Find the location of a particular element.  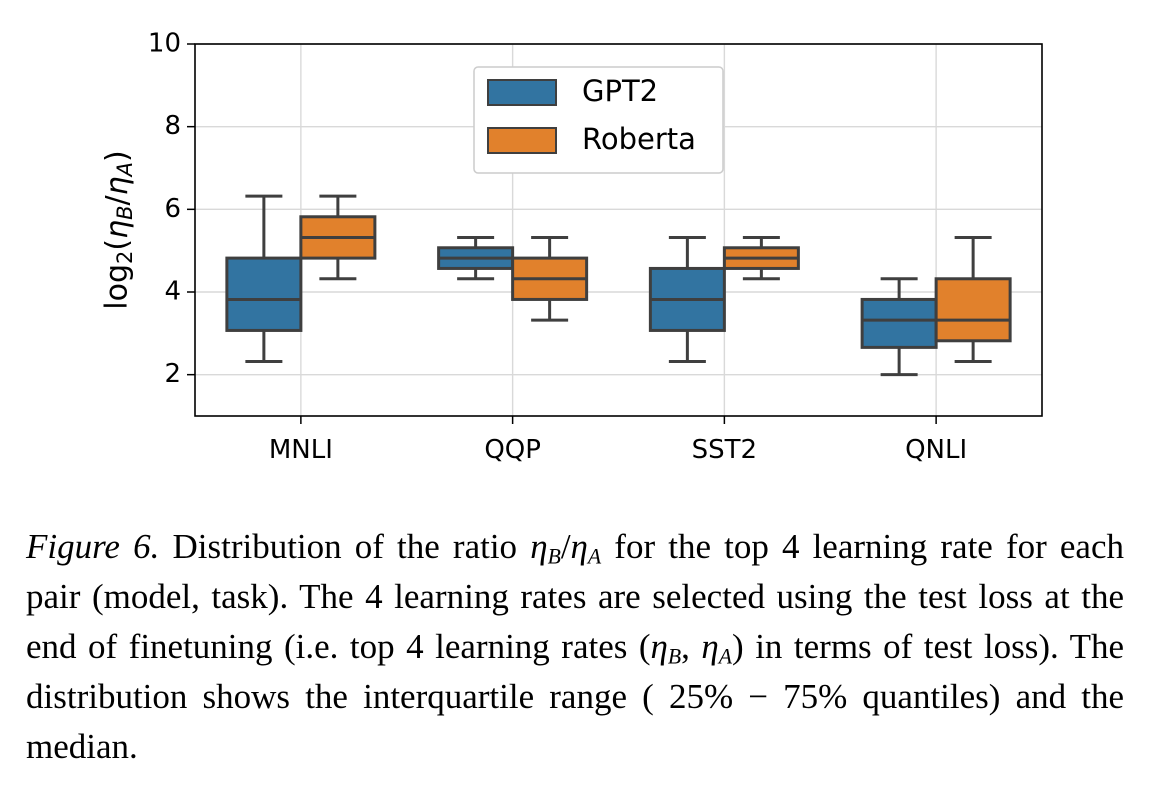

caption-ratio-slash: / is located at coordinates (565, 546).